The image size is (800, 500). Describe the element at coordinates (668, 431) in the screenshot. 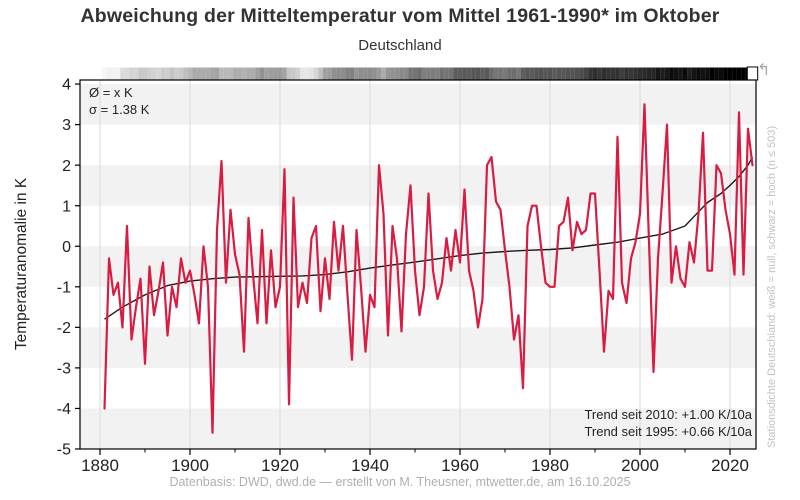

I see `trend-since-1995: Trend seit 1995: +0.66 K/10a` at that location.